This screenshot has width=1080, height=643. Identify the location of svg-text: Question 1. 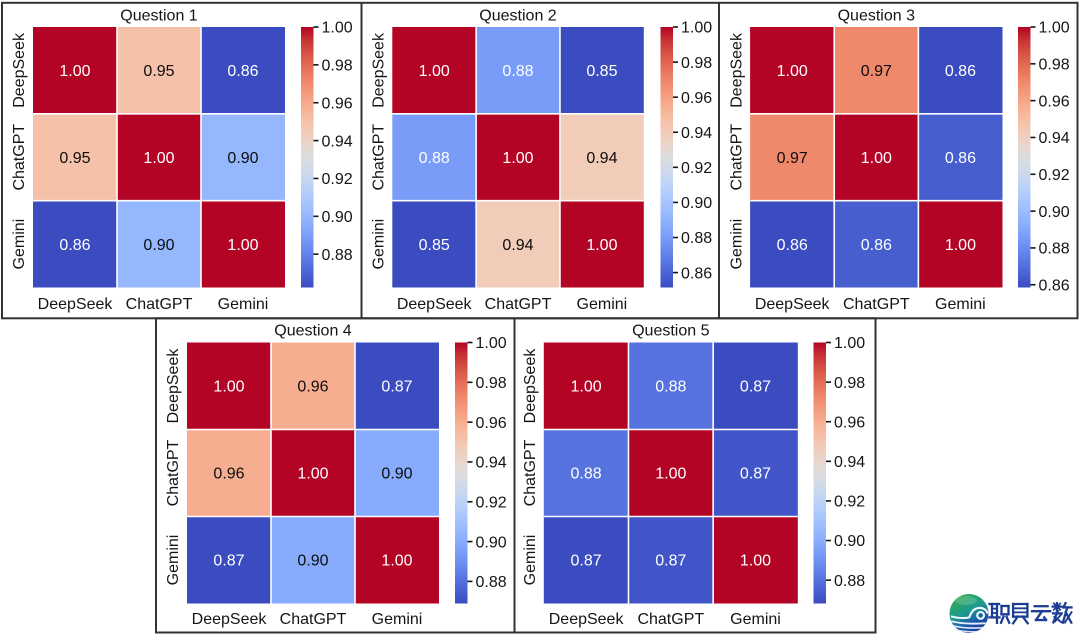
(158, 15).